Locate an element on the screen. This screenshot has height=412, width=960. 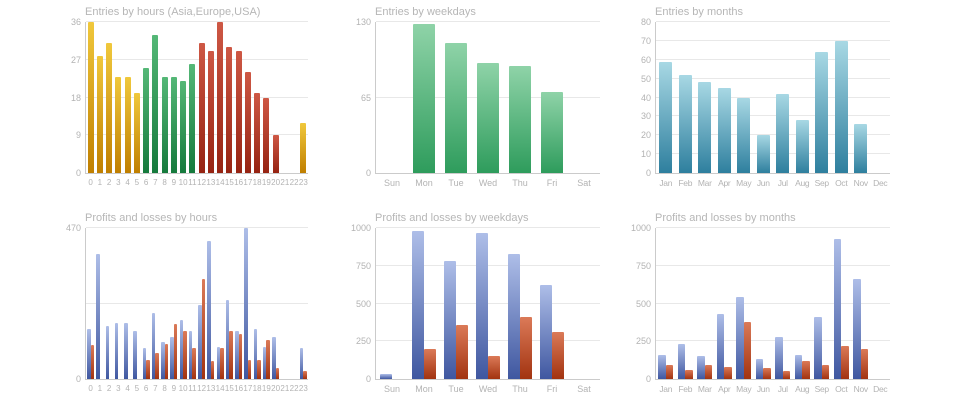
bar-losses-Fri is located at coordinates (558, 355).